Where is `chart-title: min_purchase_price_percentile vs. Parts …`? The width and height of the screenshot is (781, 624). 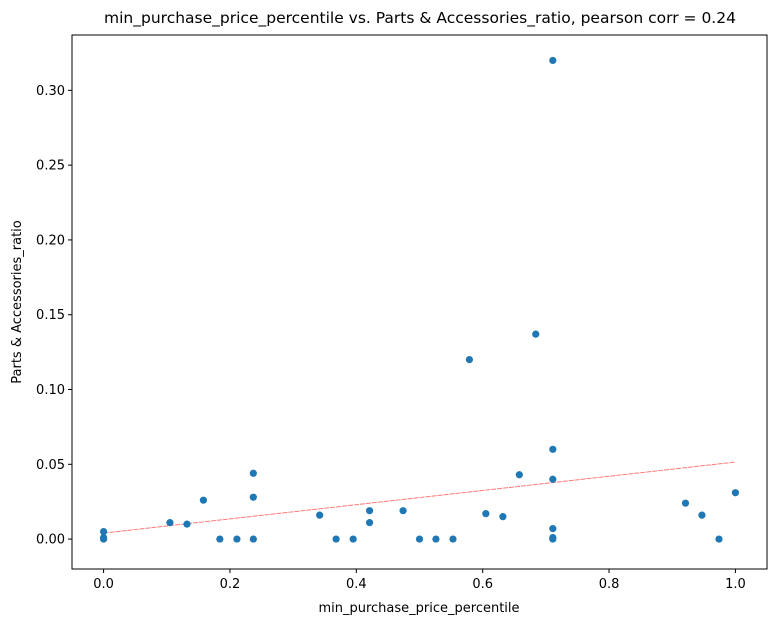
chart-title: min_purchase_price_percentile vs. Parts … is located at coordinates (420, 18).